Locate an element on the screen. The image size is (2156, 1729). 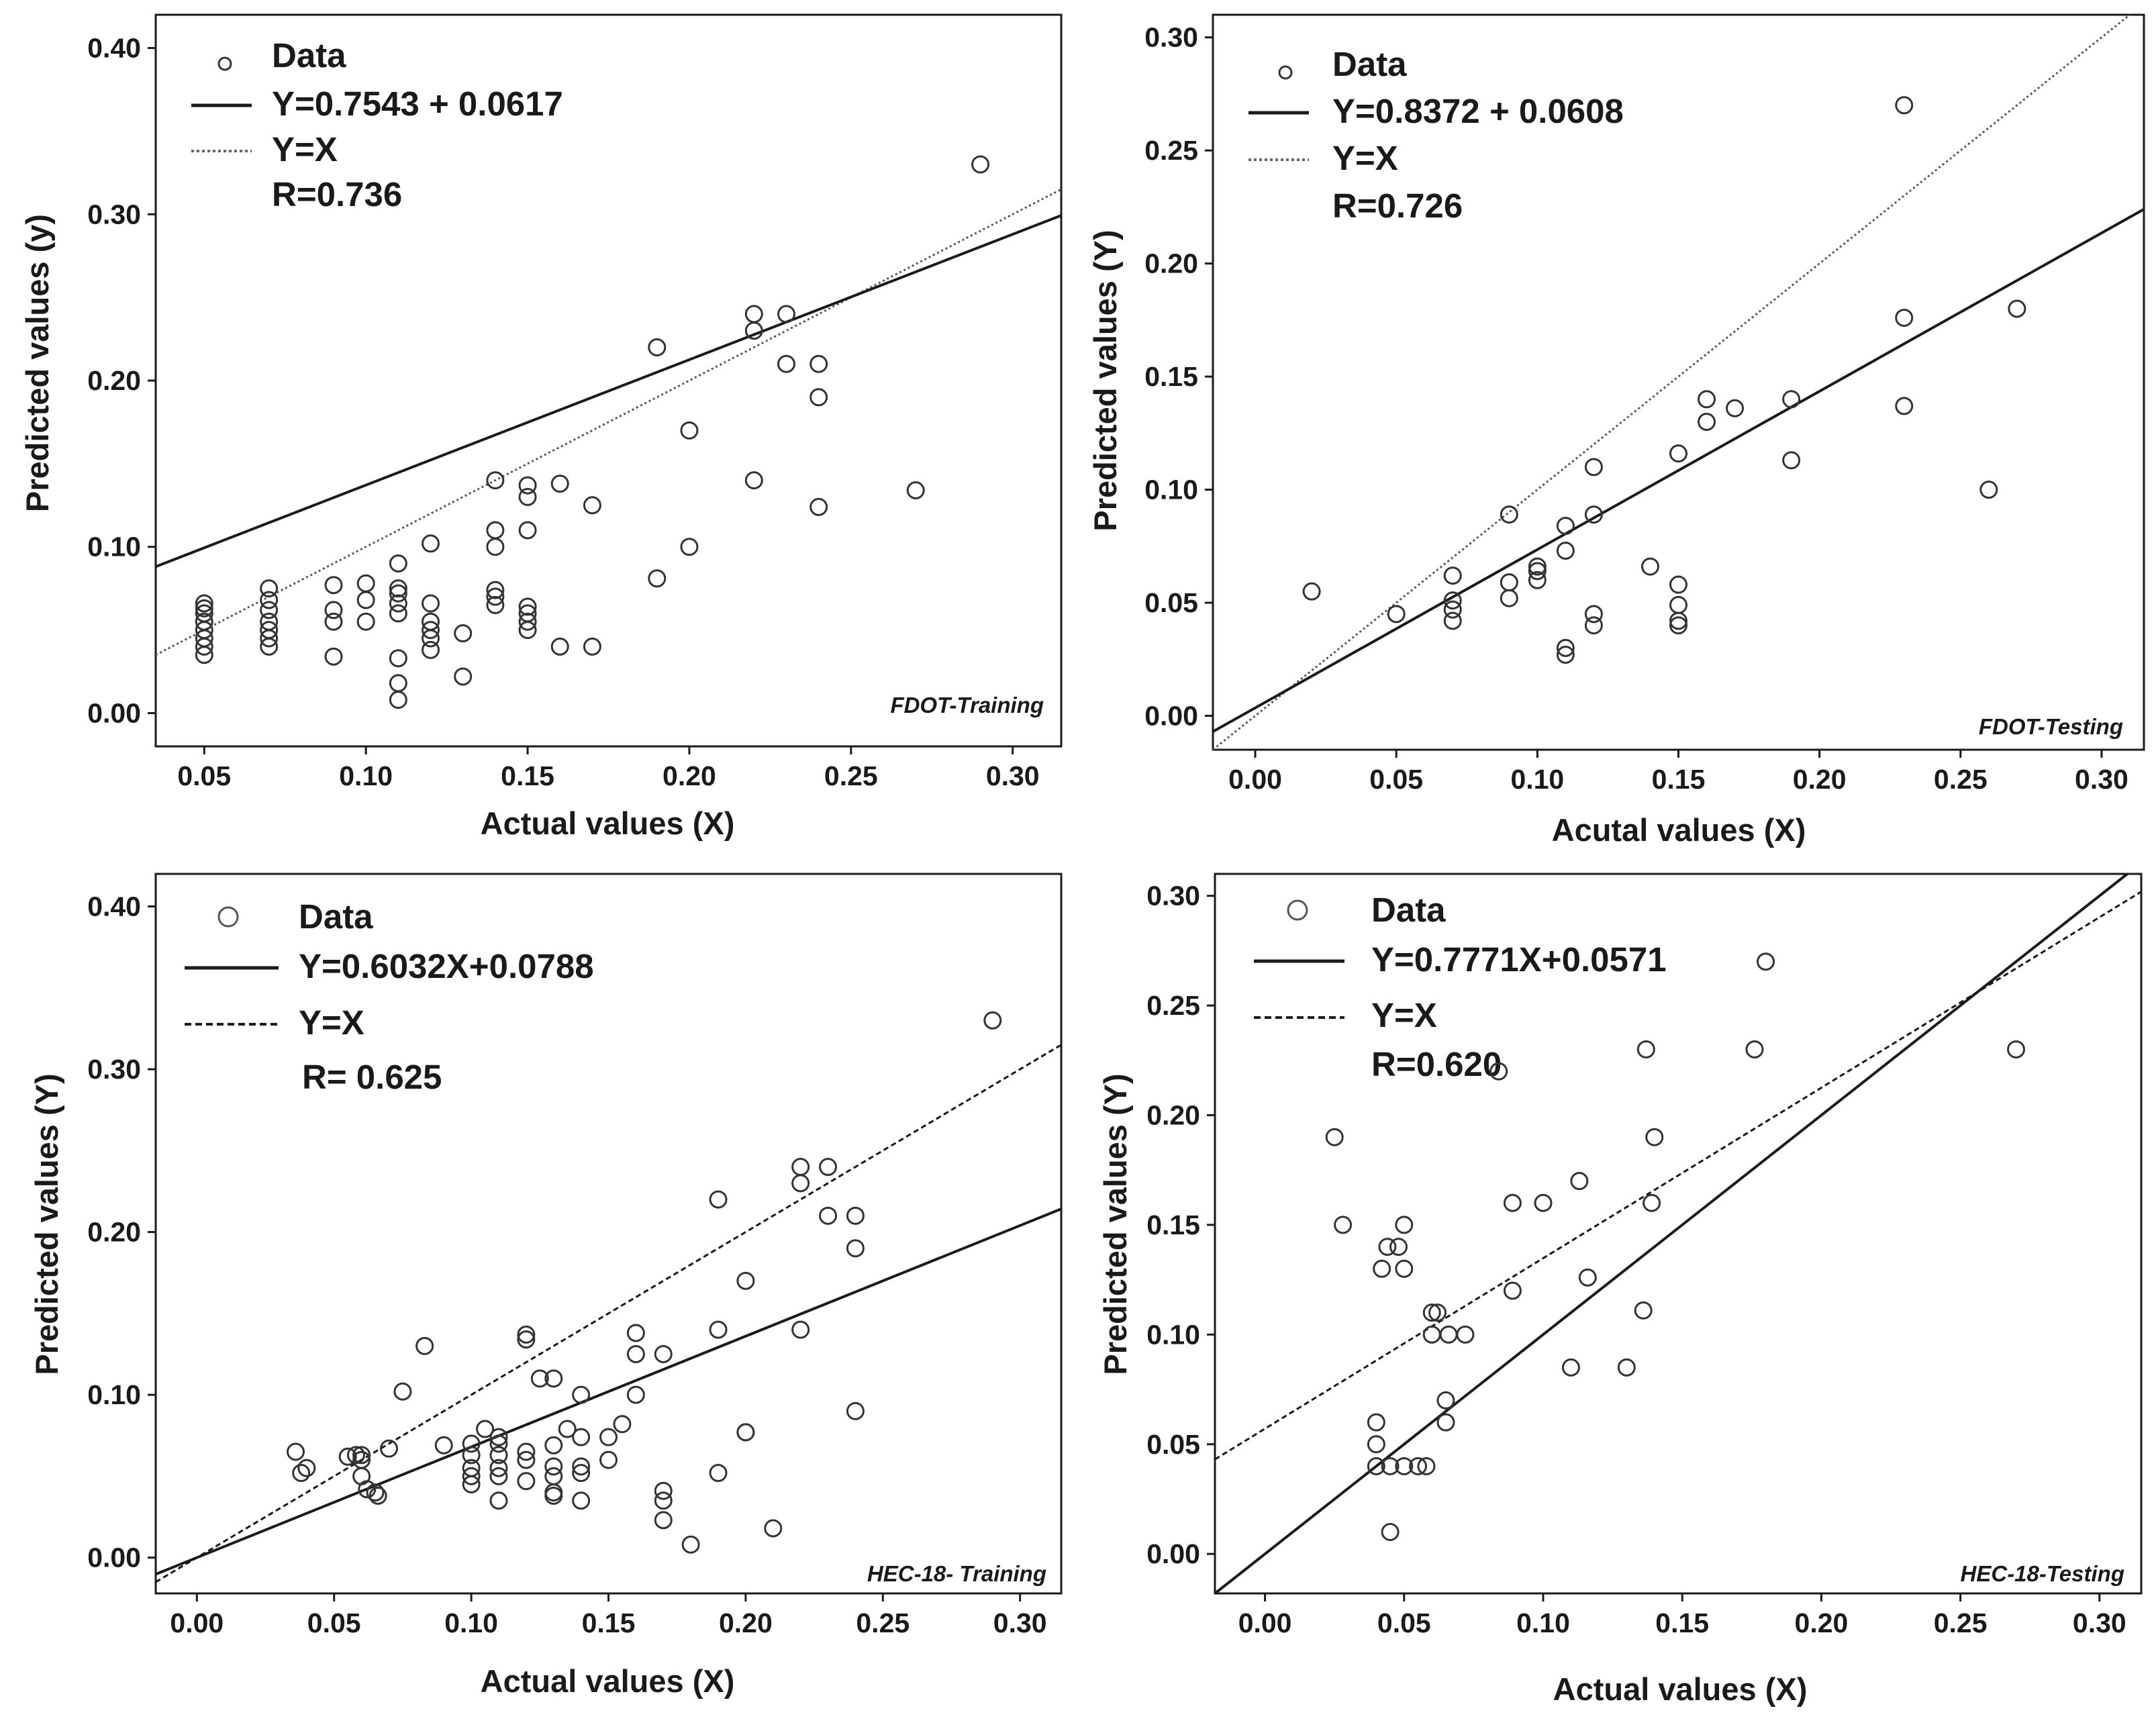
x-tick-label: 0.00 is located at coordinates (1265, 1623).